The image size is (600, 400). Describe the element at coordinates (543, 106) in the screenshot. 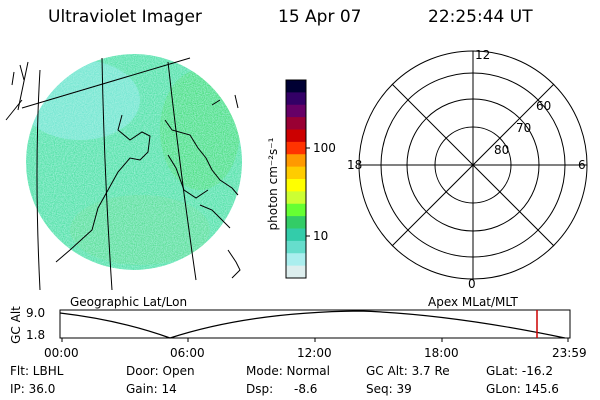

I see `lat-label-60: 60` at that location.